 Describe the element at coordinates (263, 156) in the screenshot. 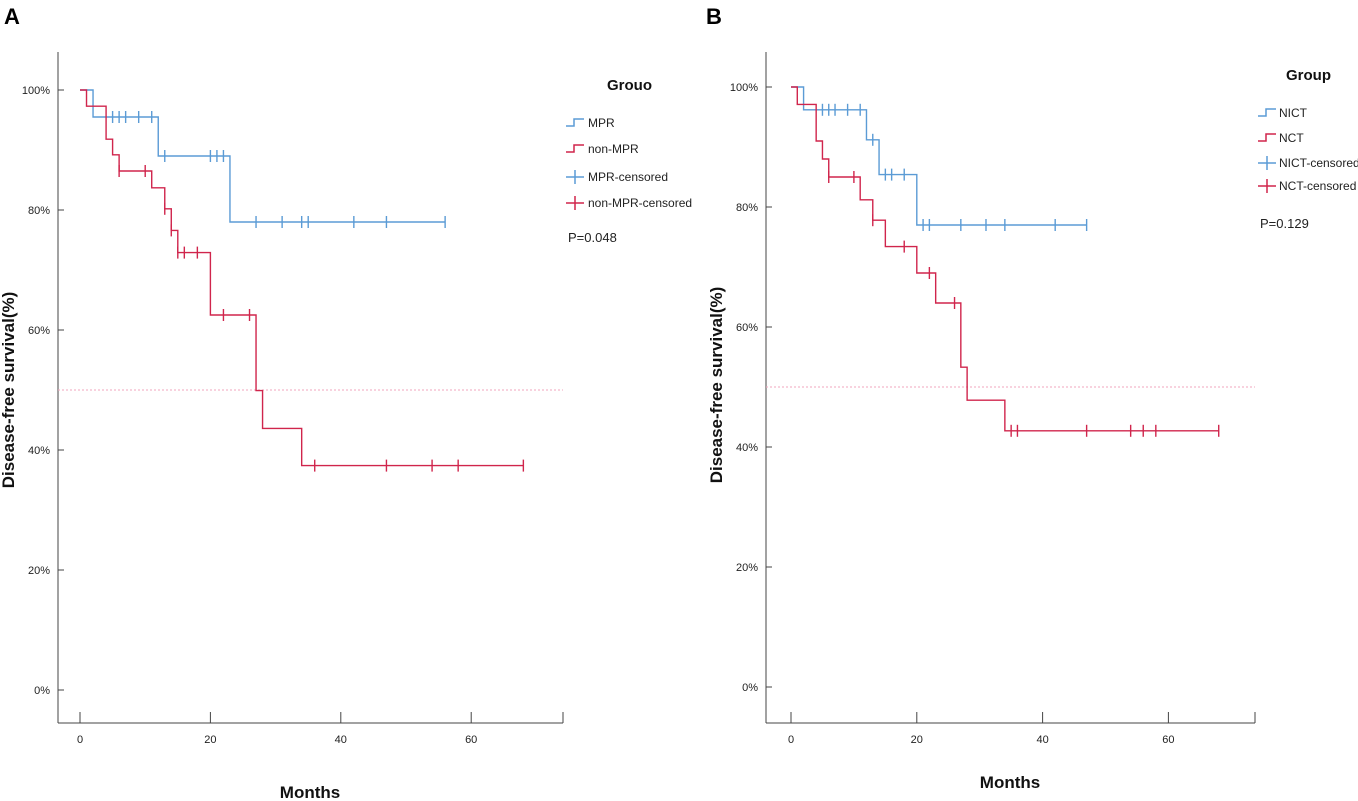

I see `survival-curve-mpr` at that location.